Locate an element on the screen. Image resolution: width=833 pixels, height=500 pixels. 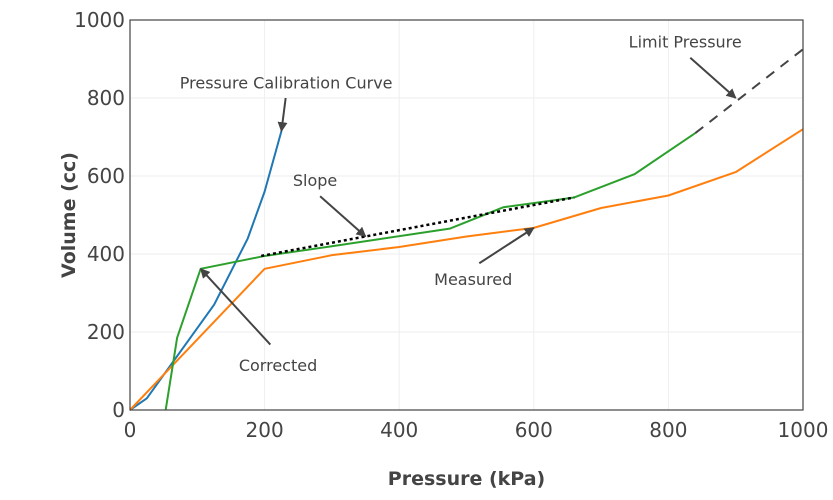
y-tick-label: 200 is located at coordinates (106, 332).